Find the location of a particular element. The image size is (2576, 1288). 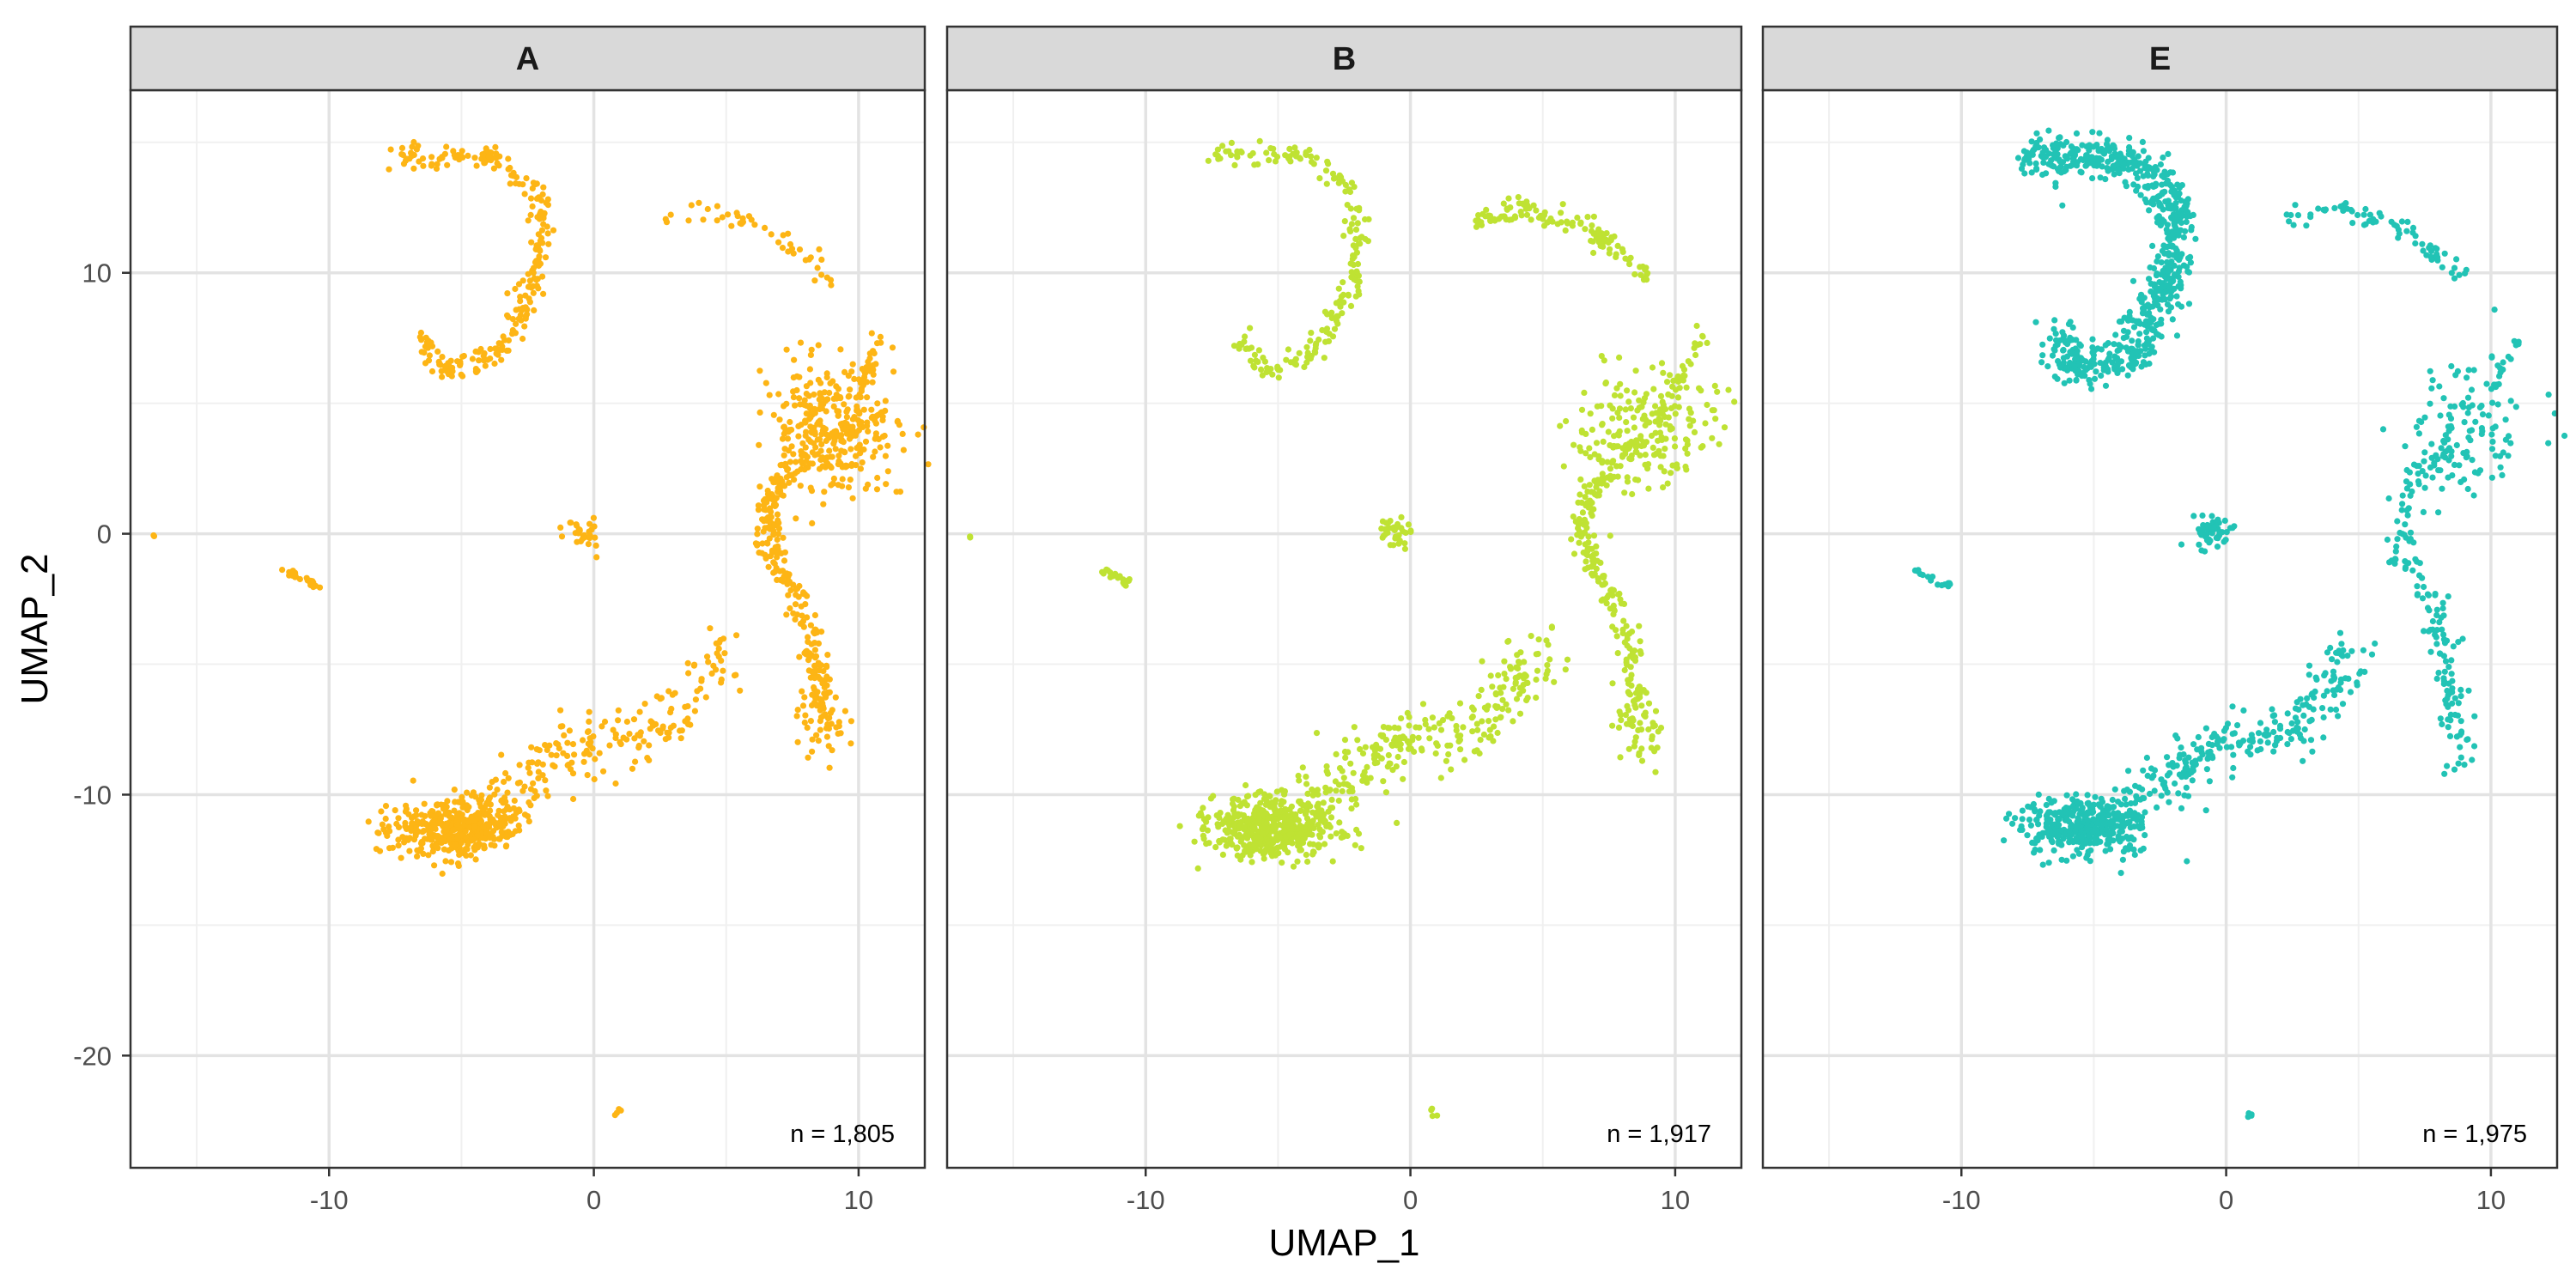

count-label: n = 1,805 is located at coordinates (843, 1134).